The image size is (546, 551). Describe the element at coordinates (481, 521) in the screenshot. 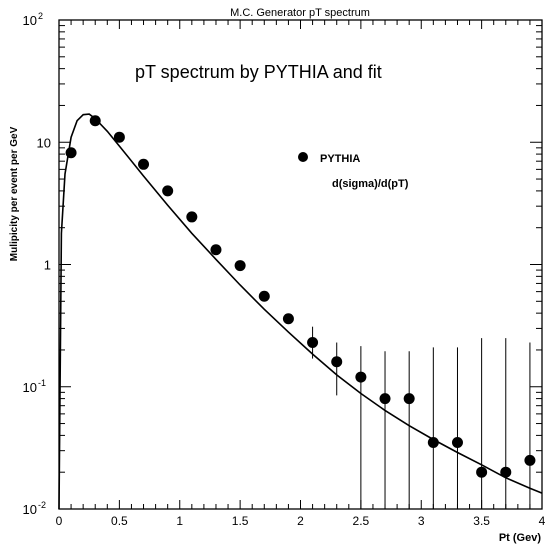

I see `x-tick-label: 3.5` at that location.